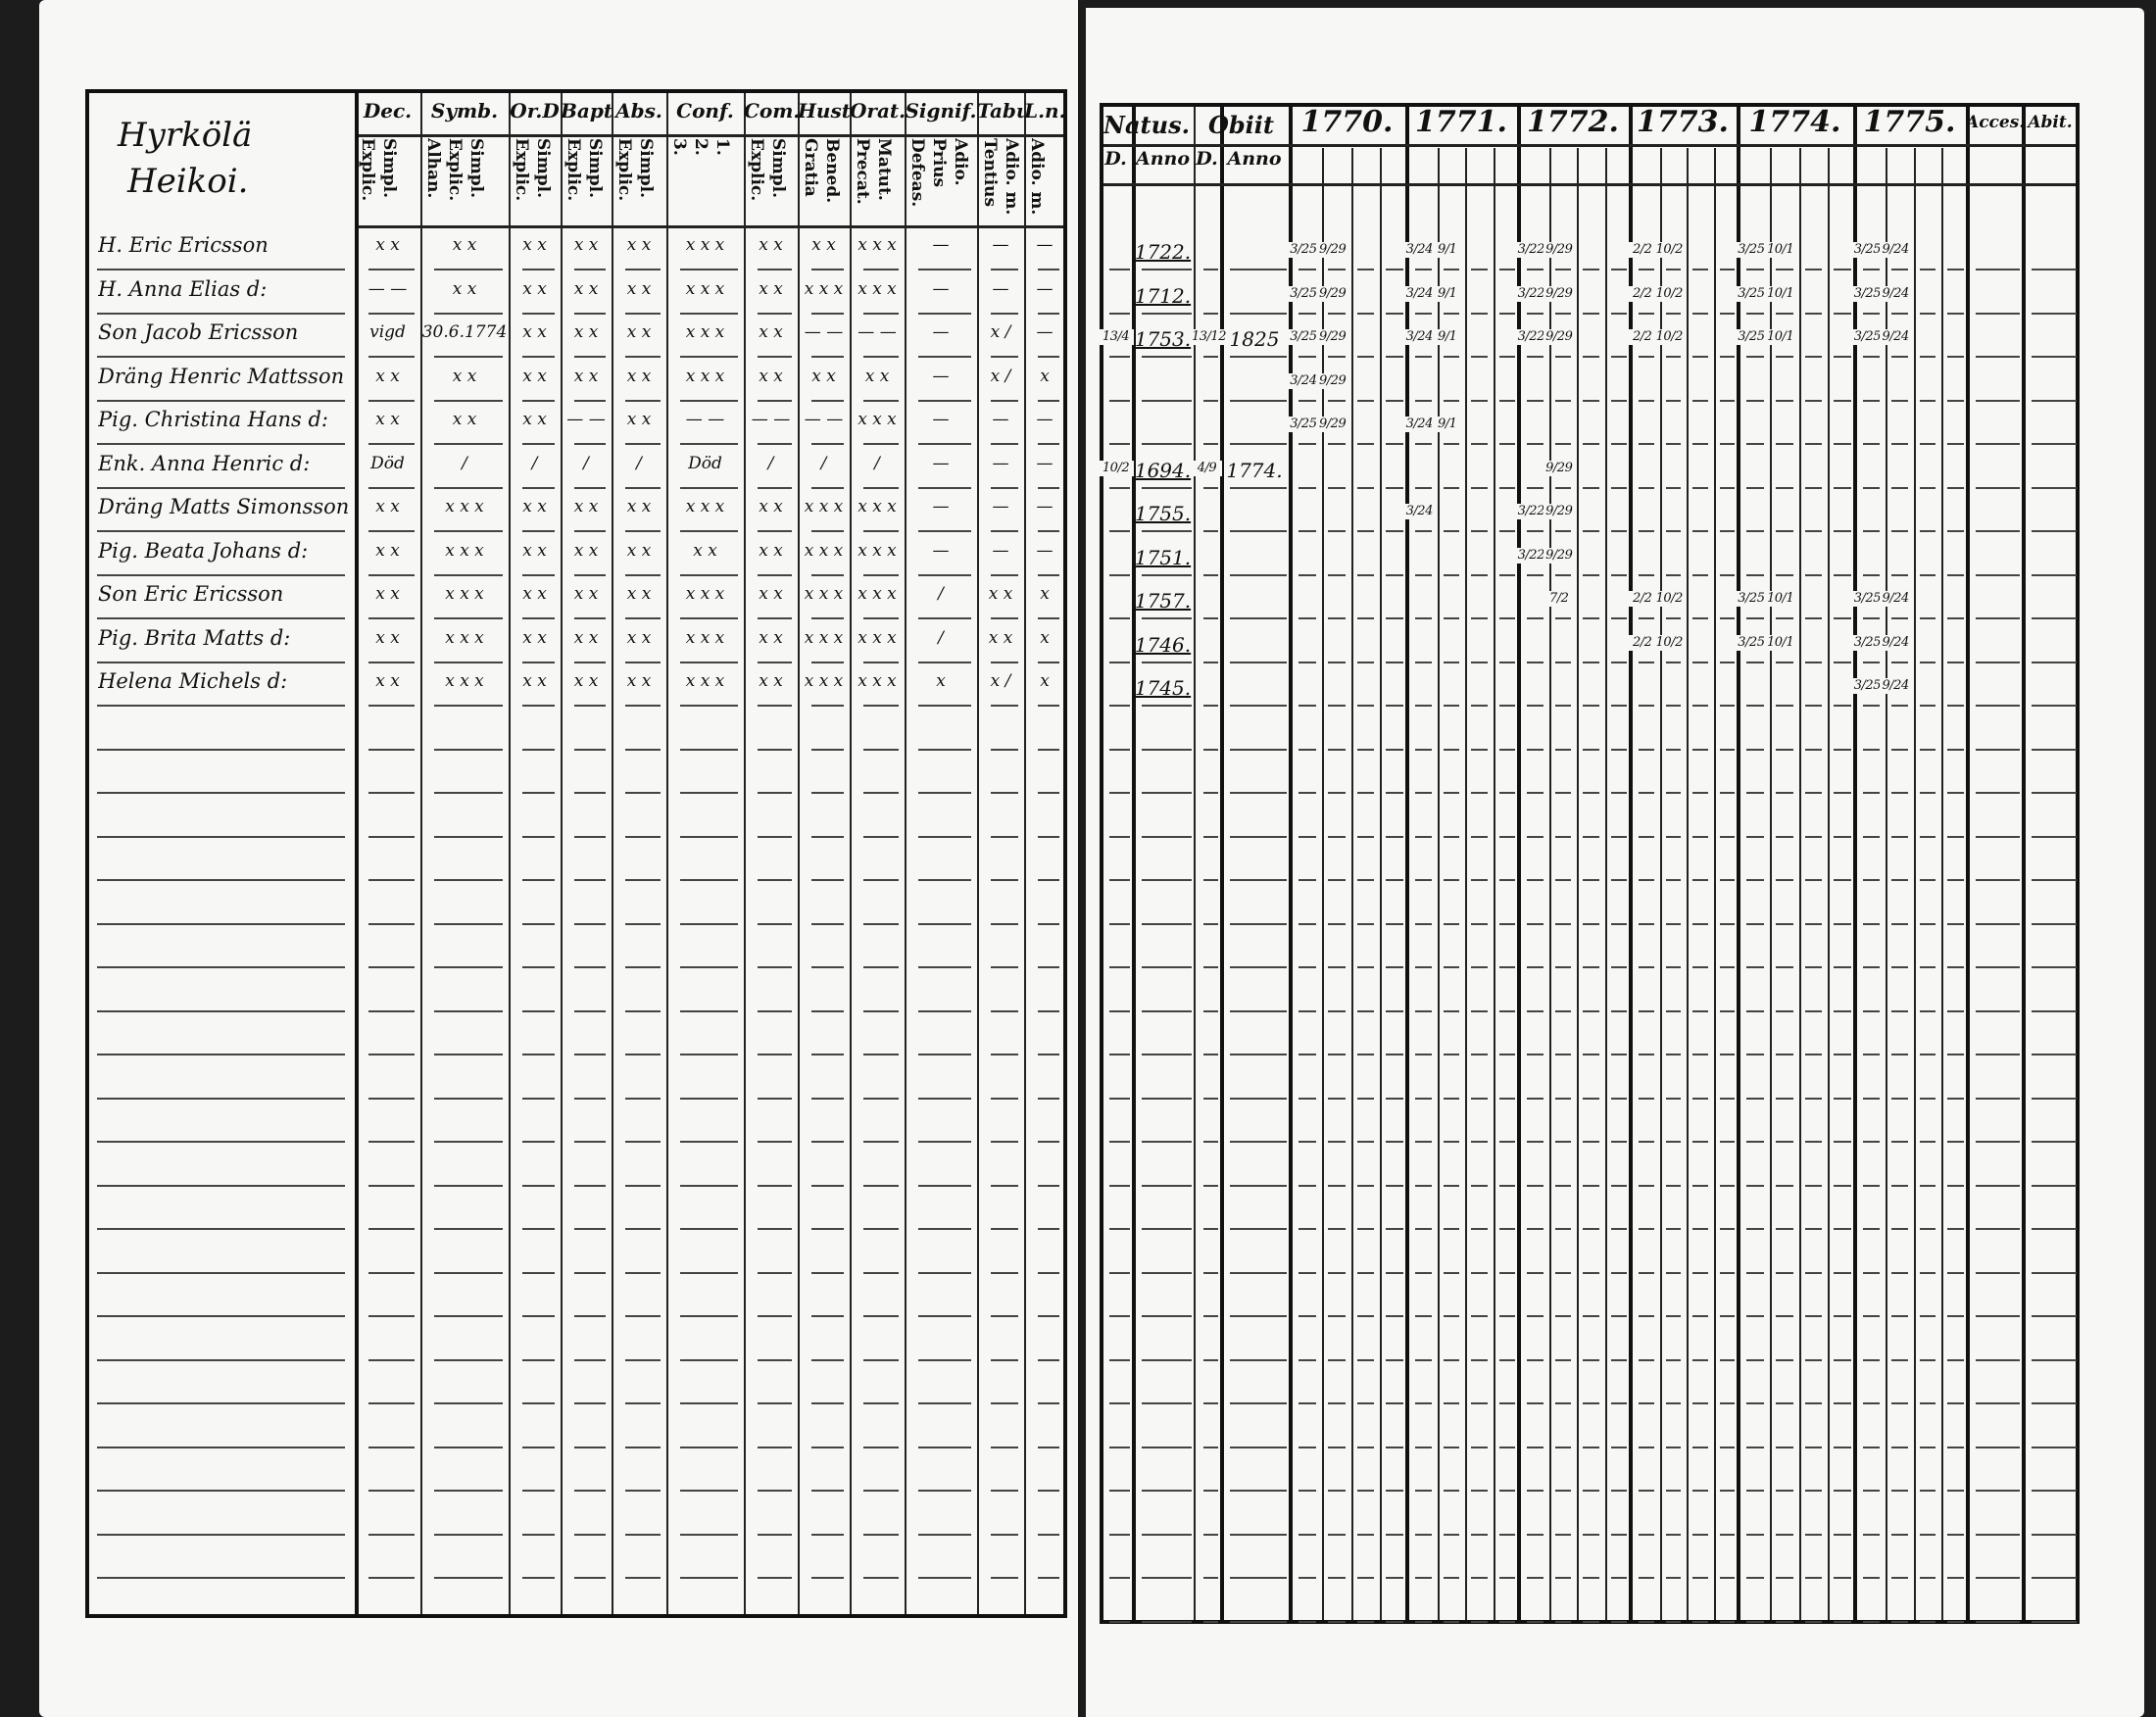  What do you see at coordinates (1559, 468) in the screenshot?
I see `communion-date: 9/29` at bounding box center [1559, 468].